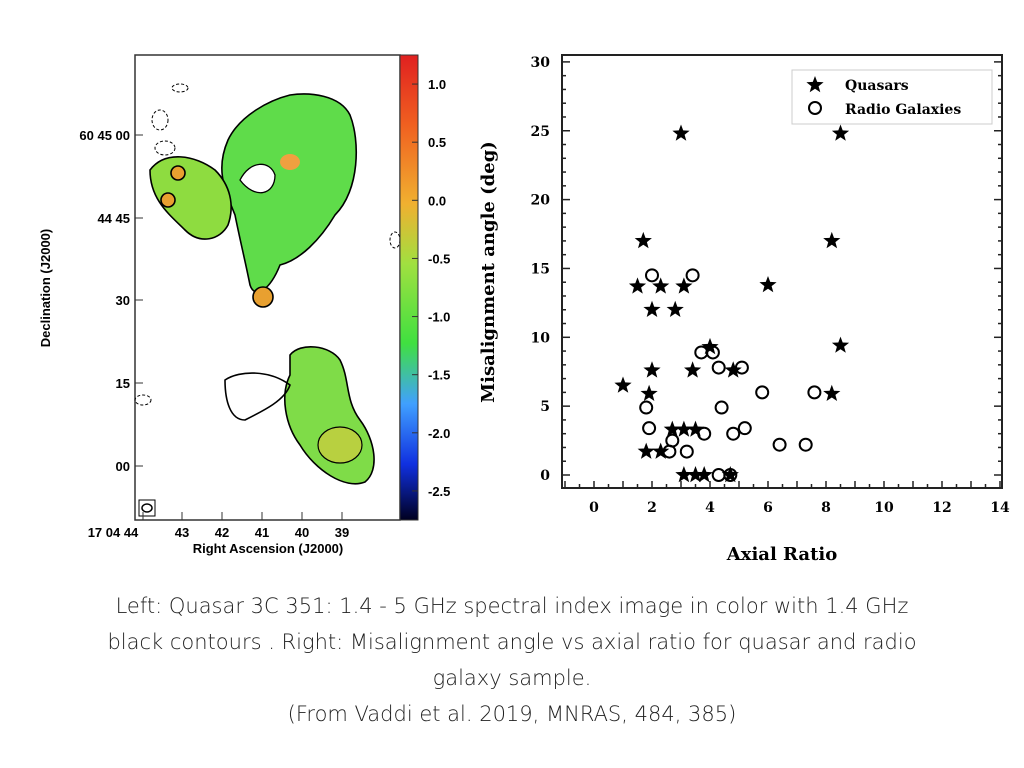 This screenshot has width=1024, height=768. I want to click on x-tick-label: 39, so click(342, 532).